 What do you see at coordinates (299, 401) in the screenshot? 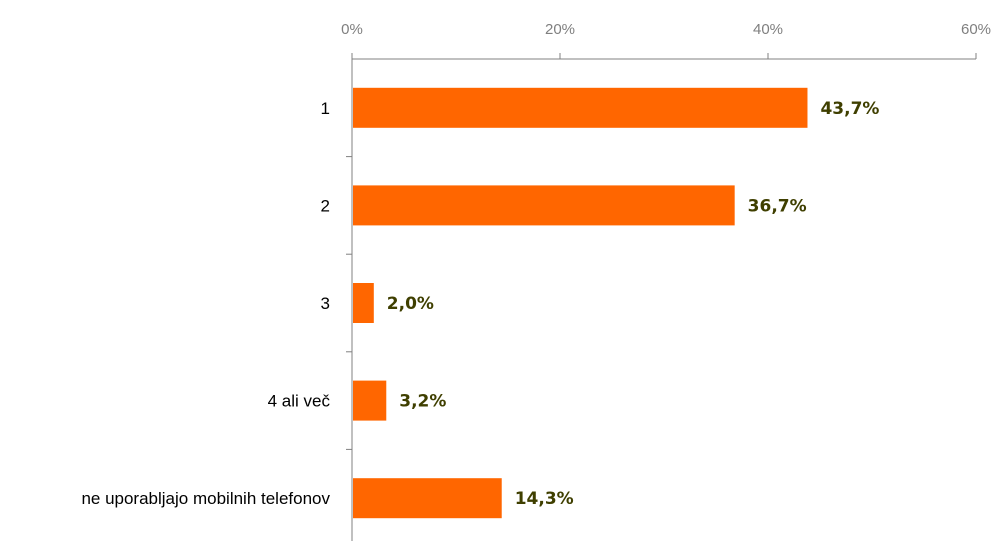
I see `category-label: 4 ali več` at bounding box center [299, 401].